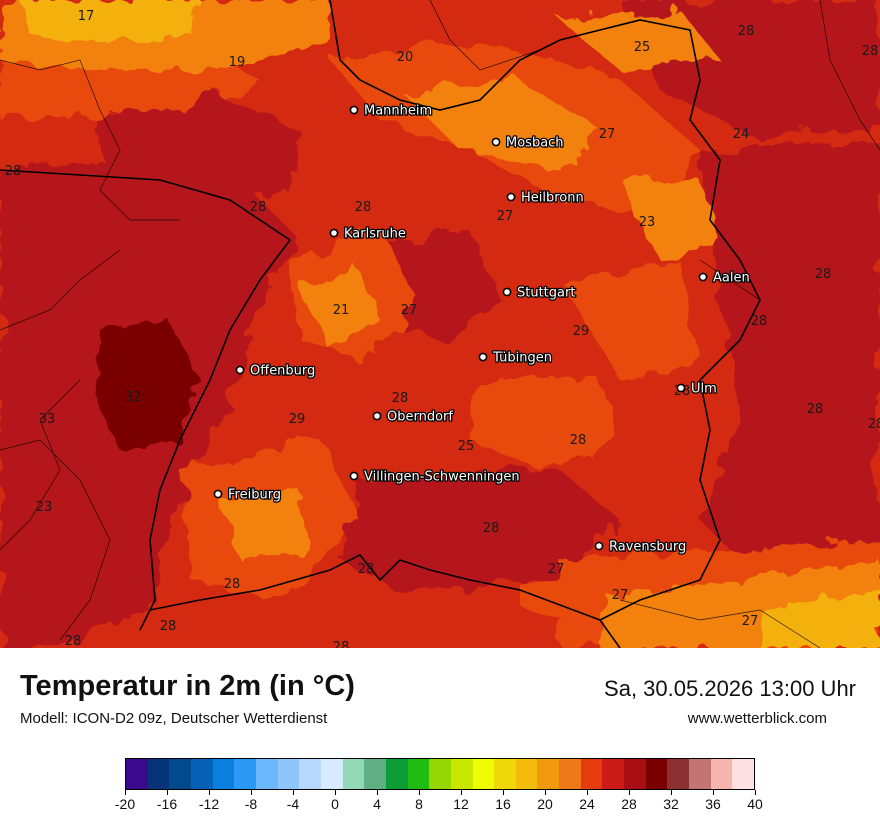 The width and height of the screenshot is (880, 830). I want to click on city-tübingen: Tübingen, so click(515, 358).